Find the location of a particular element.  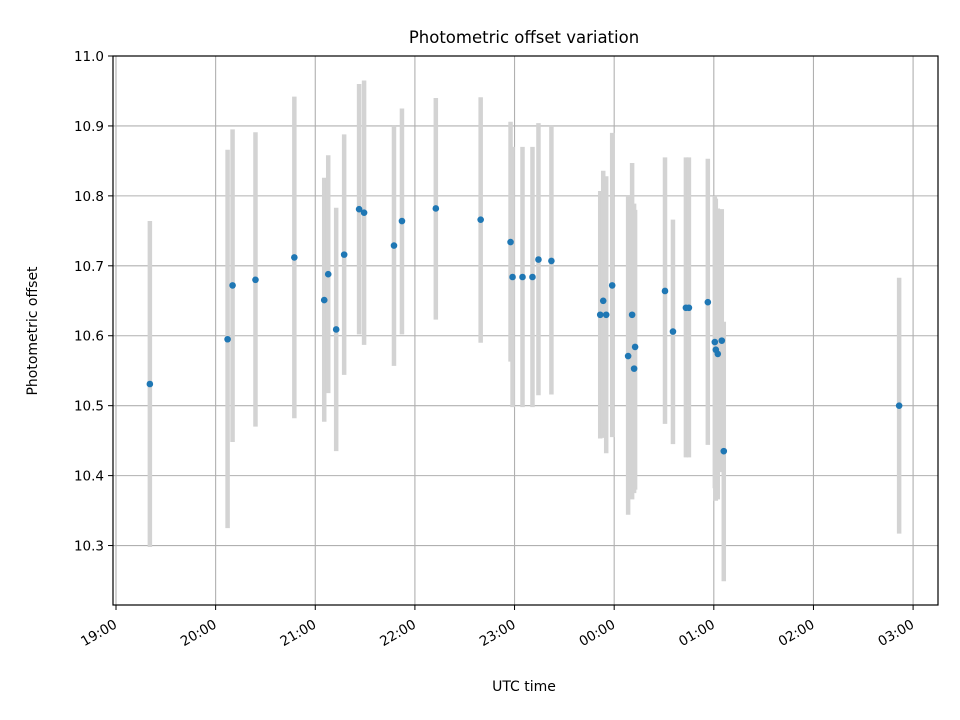

y-tick-label: 10.6 is located at coordinates (89, 337).